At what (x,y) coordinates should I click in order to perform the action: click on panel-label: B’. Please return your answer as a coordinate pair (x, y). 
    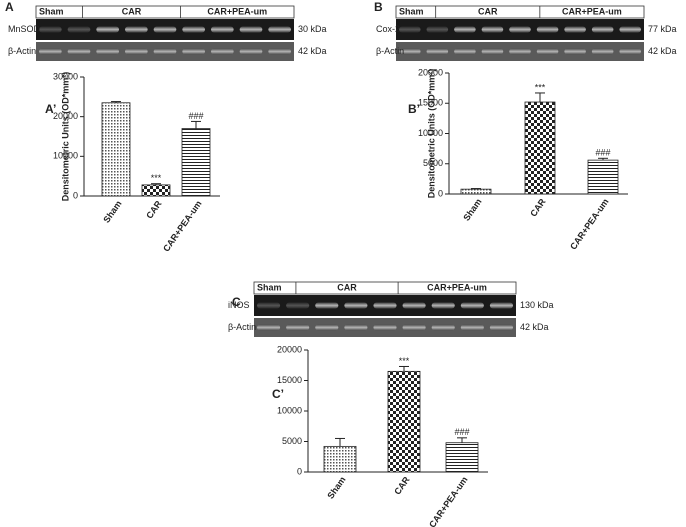
    Looking at the image, I should click on (414, 109).